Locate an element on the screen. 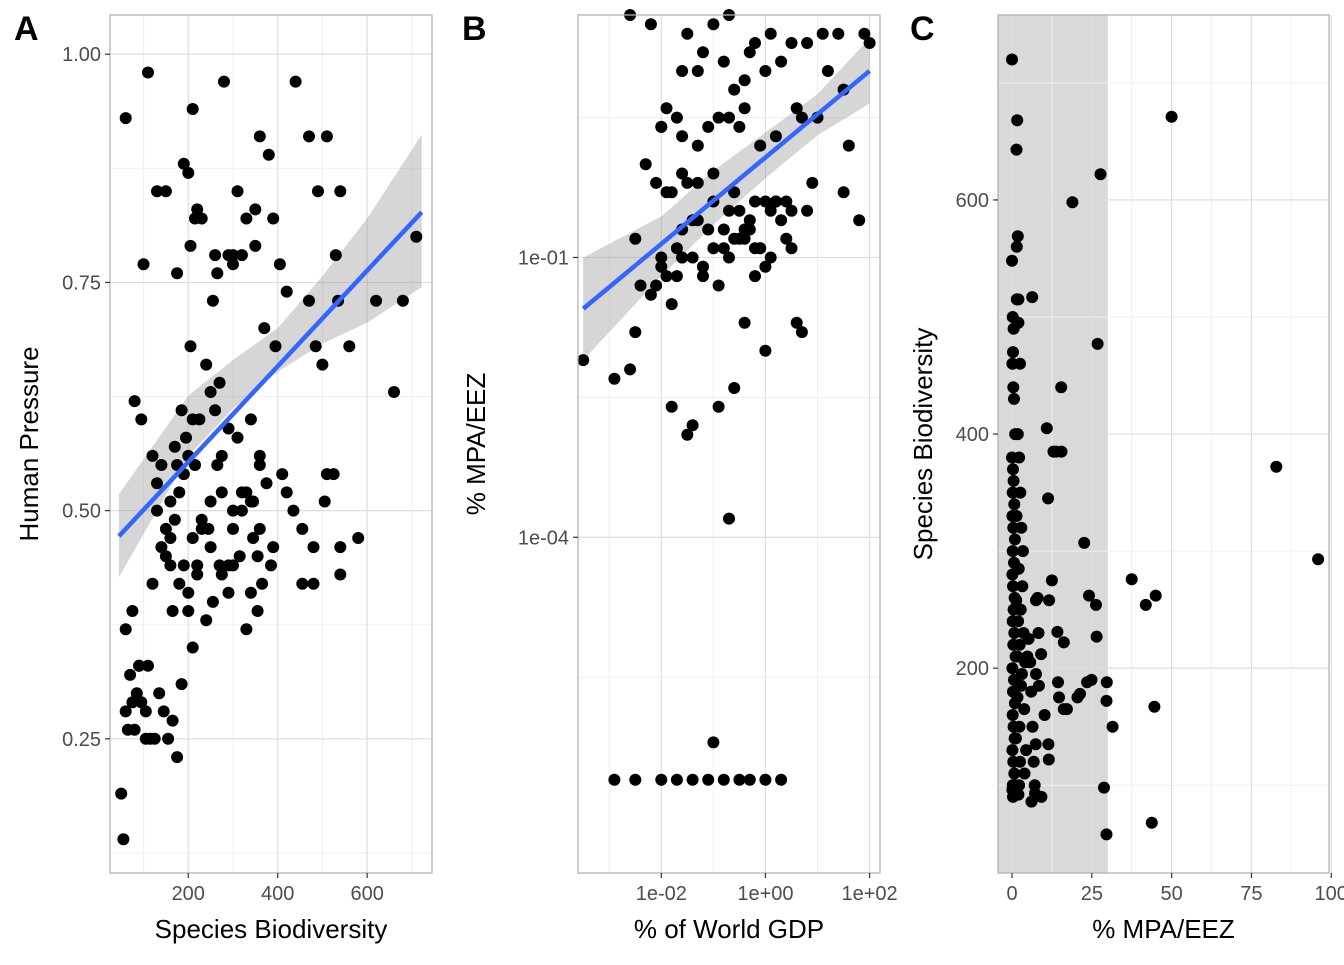 The image size is (1344, 965). panel-c-letter: C is located at coordinates (922, 29).